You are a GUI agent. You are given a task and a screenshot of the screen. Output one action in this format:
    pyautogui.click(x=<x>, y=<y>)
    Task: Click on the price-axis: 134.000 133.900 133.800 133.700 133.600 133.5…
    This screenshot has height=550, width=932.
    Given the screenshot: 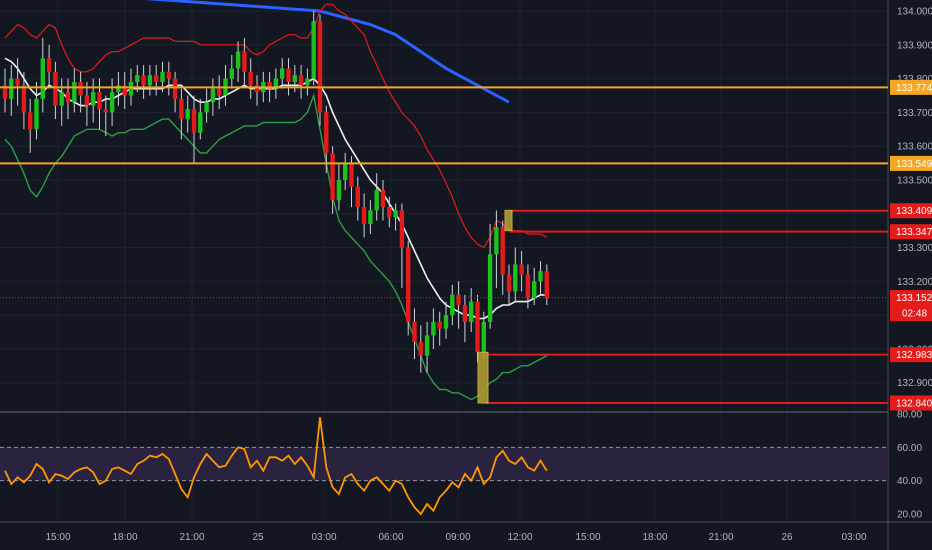 What is the action you would take?
    pyautogui.click(x=911, y=209)
    